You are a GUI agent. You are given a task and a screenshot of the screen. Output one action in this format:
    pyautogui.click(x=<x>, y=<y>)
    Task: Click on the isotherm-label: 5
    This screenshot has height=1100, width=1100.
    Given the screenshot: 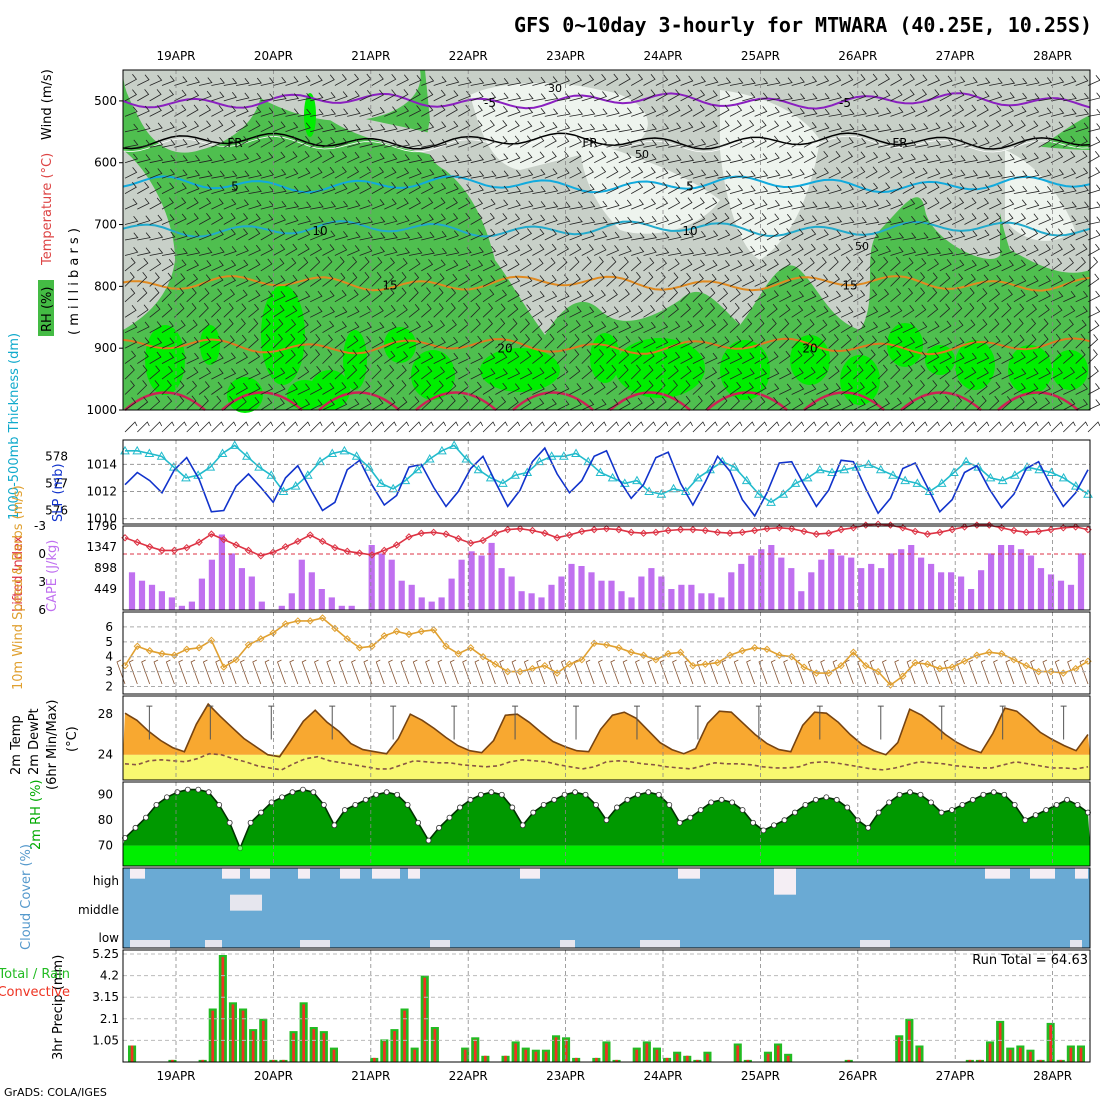 What is the action you would take?
    pyautogui.click(x=690, y=186)
    